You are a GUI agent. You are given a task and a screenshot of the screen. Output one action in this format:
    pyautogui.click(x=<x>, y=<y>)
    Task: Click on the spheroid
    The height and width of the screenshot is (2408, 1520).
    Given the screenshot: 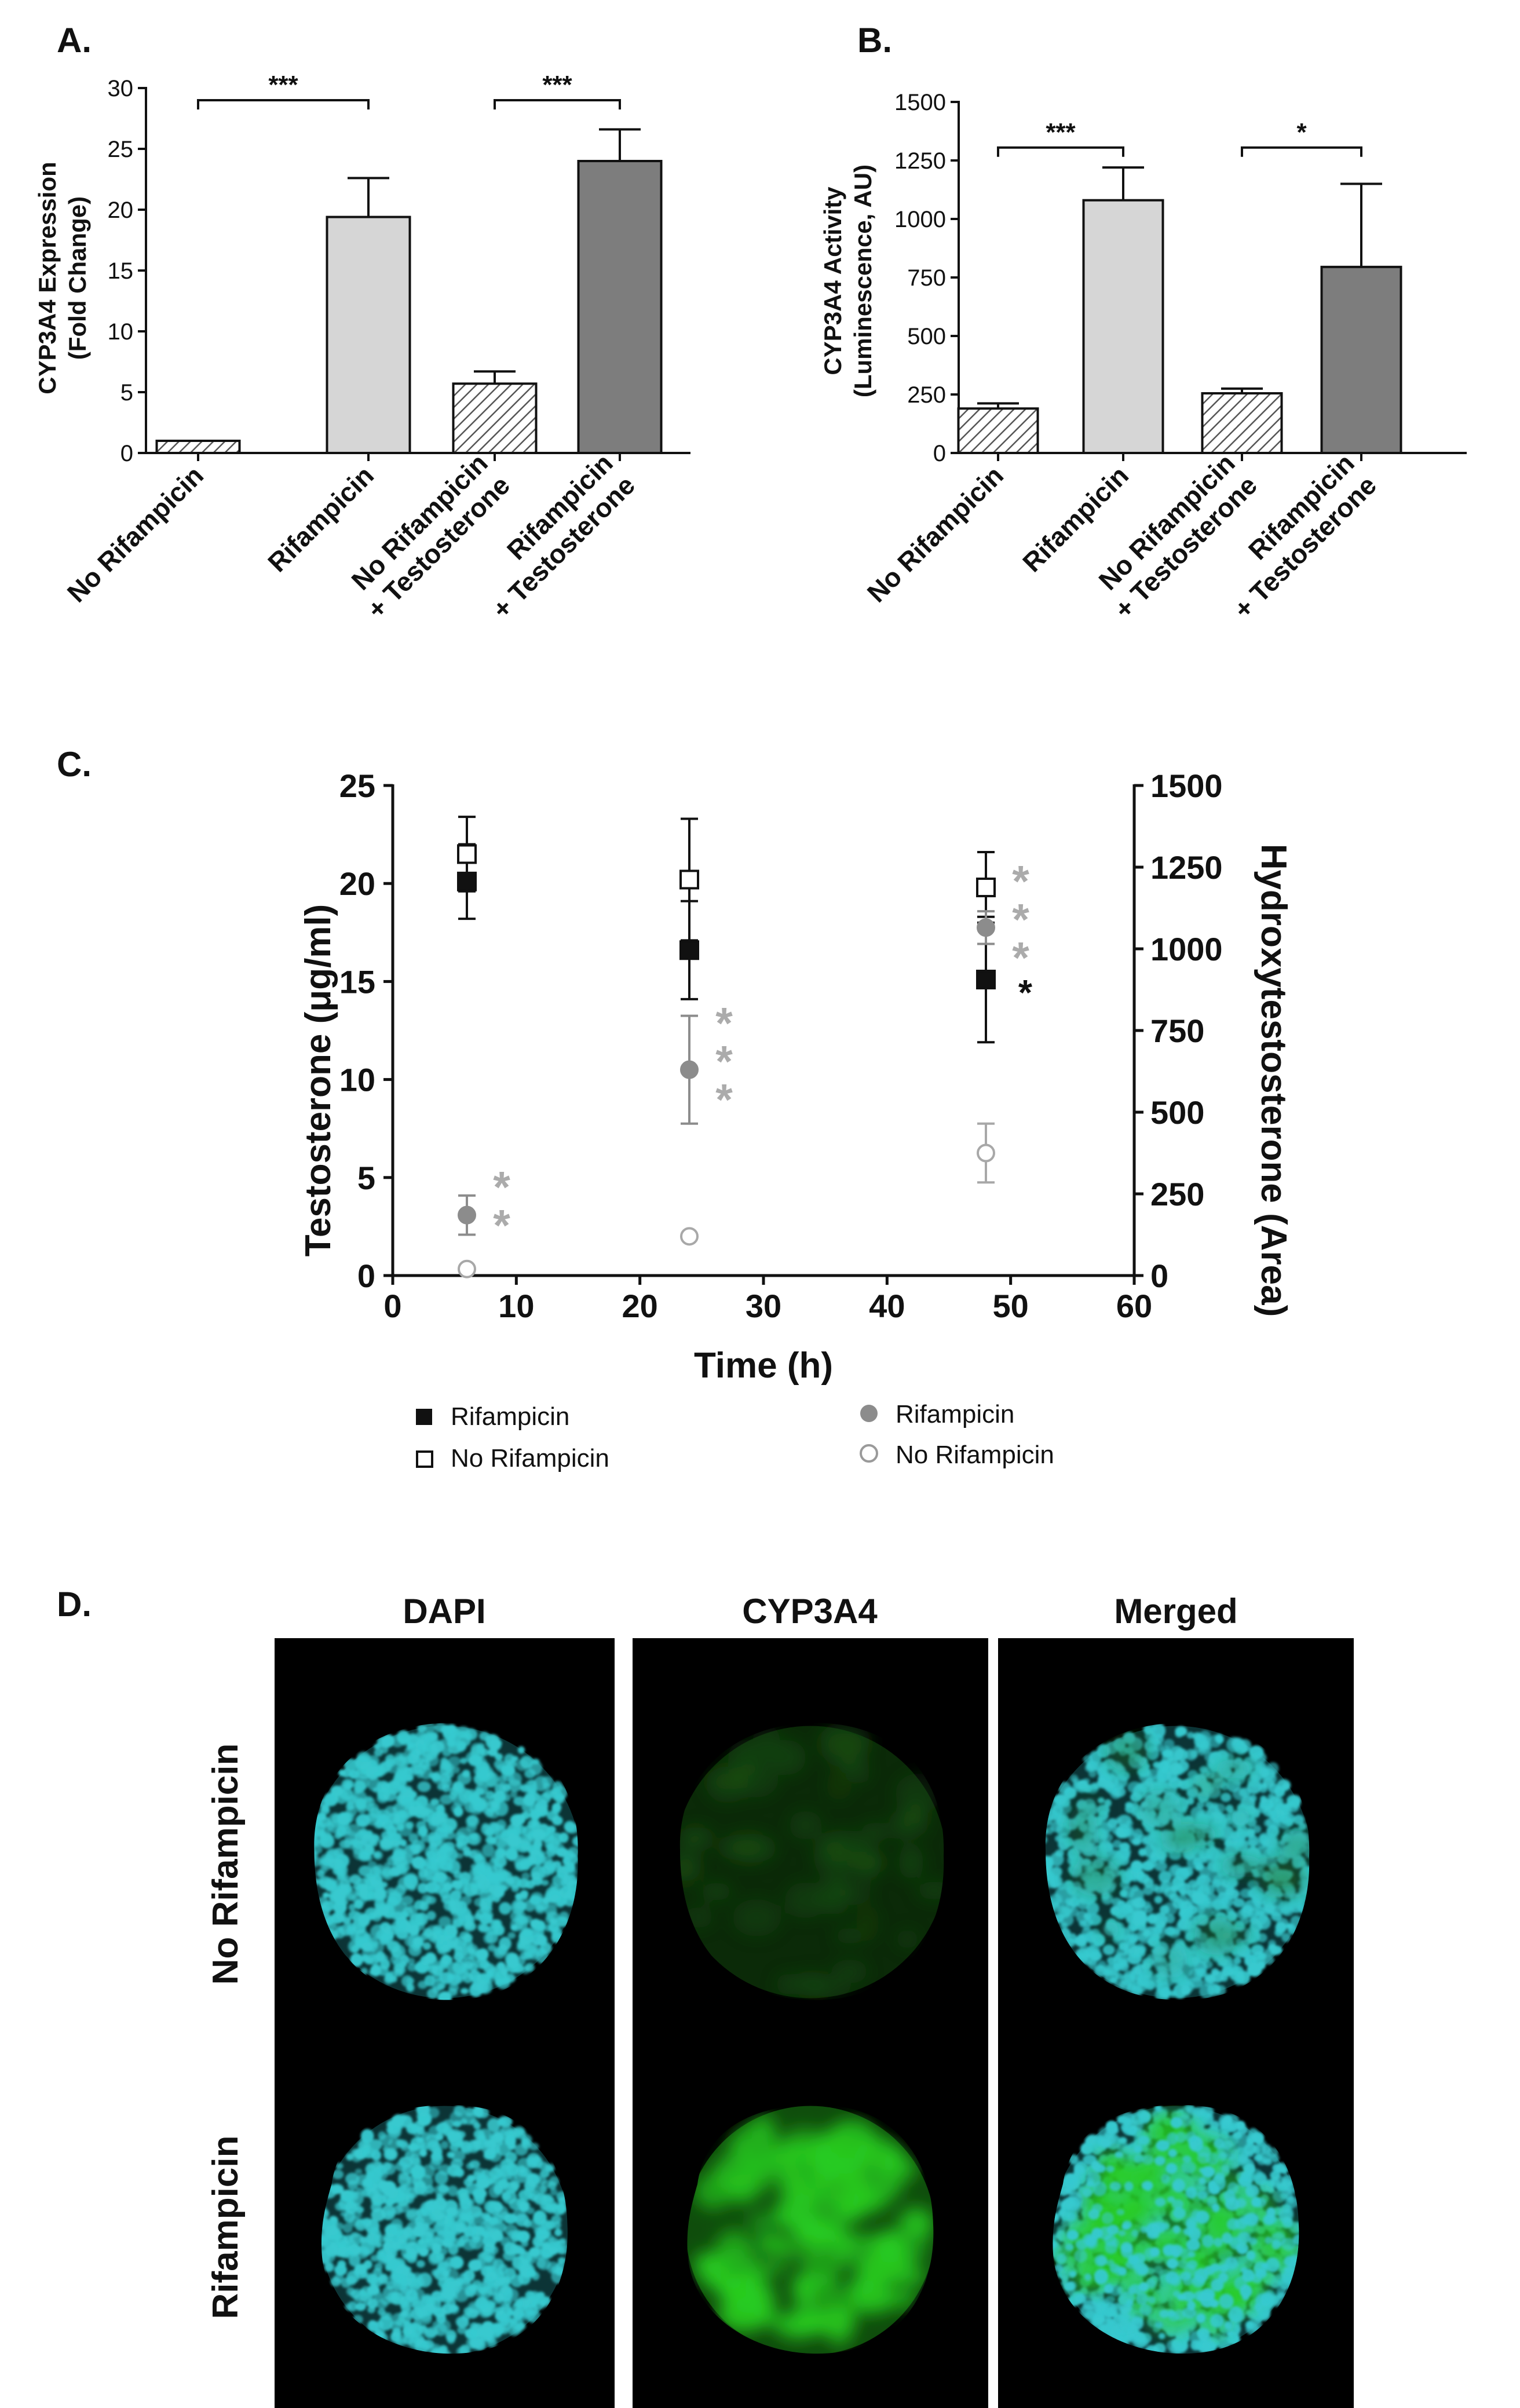 What is the action you would take?
    pyautogui.click(x=1177, y=1861)
    